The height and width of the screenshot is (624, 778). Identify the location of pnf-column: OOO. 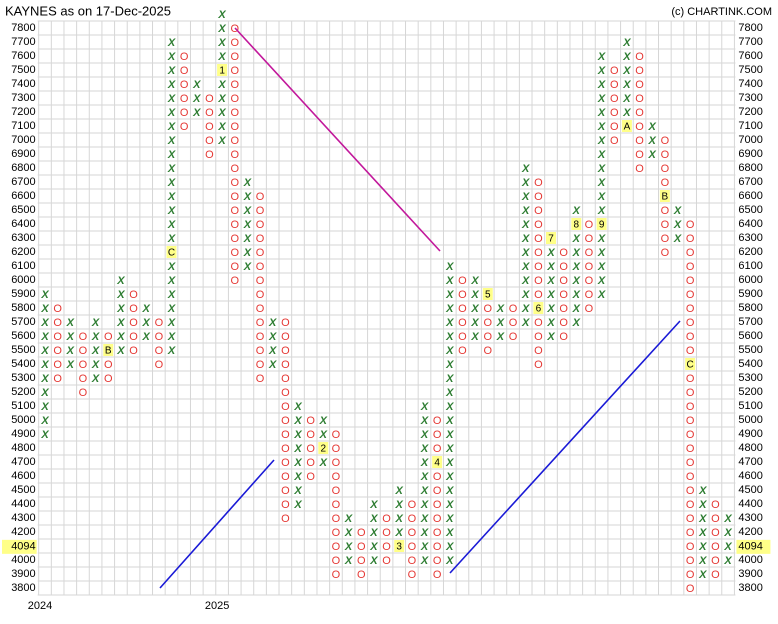
(513, 323).